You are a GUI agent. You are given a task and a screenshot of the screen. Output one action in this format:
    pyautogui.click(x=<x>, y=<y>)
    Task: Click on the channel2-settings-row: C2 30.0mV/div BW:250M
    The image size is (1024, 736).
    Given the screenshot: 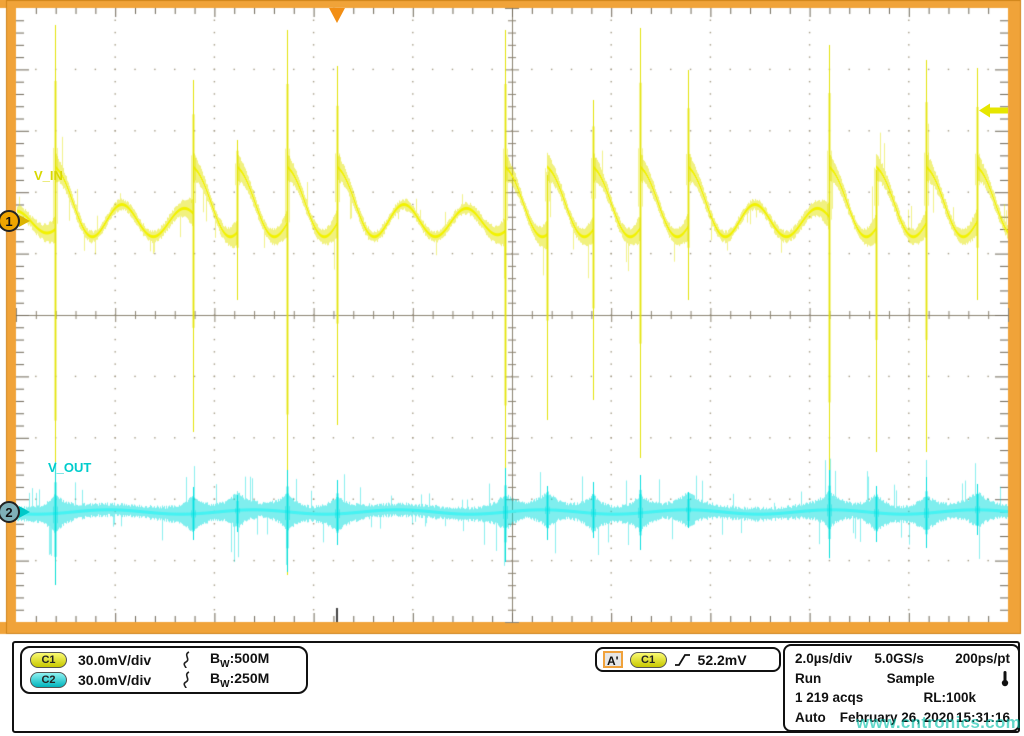 What is the action you would take?
    pyautogui.click(x=164, y=680)
    